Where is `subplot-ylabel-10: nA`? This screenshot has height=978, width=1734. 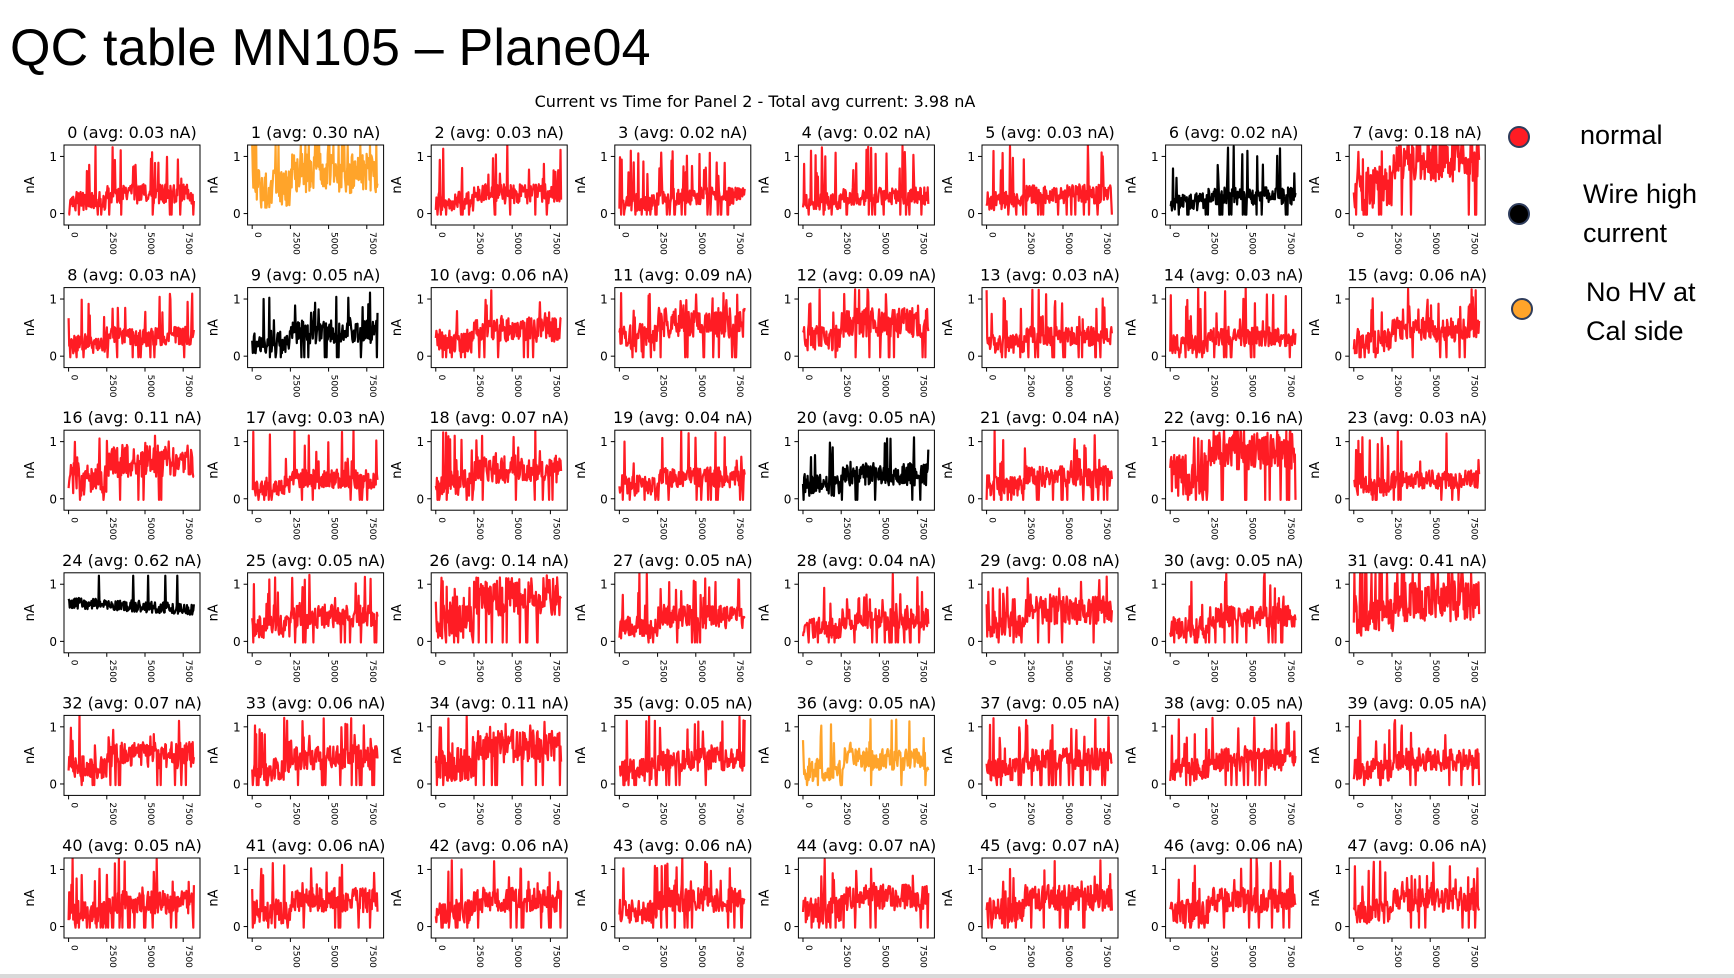 subplot-ylabel-10: nA is located at coordinates (397, 327).